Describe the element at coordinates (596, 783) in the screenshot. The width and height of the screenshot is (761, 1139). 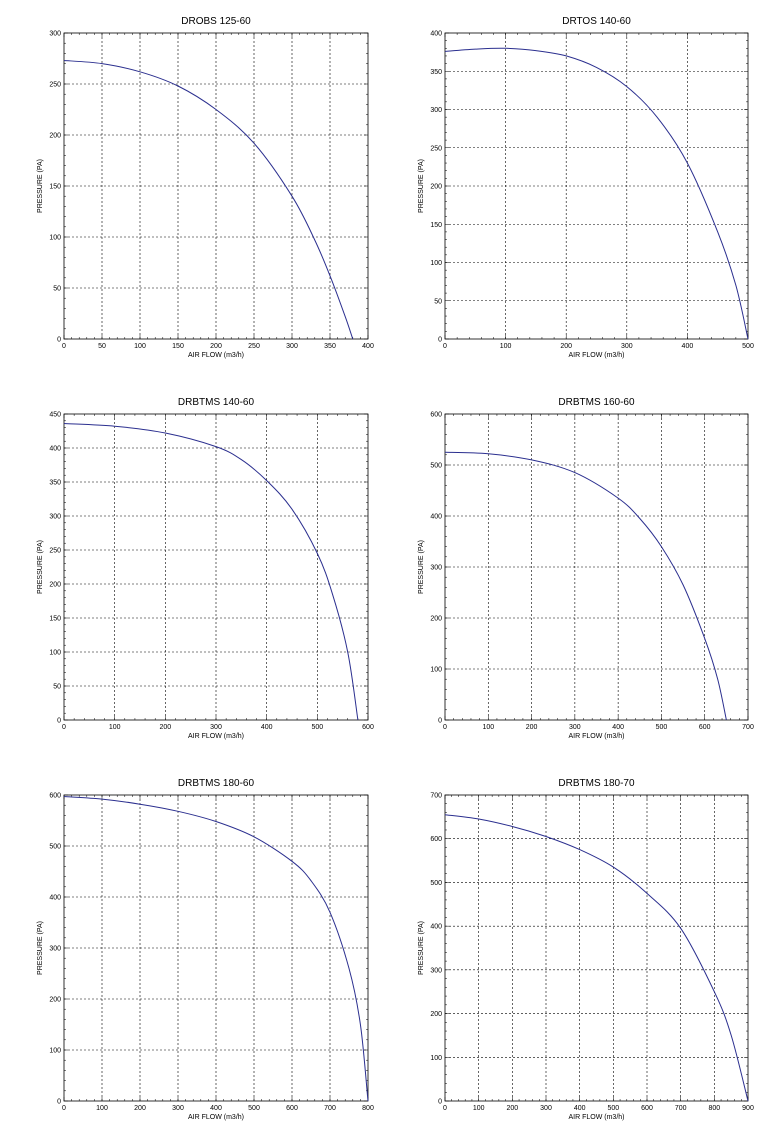
I see `chart-title: DRBTMS 180-70` at that location.